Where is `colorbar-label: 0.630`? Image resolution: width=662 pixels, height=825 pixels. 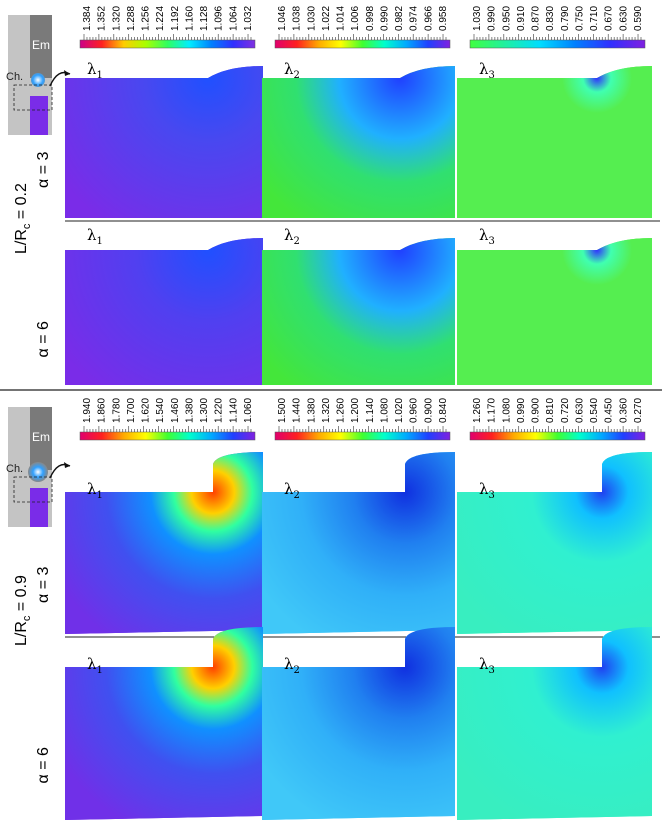 colorbar-label: 0.630 is located at coordinates (579, 410).